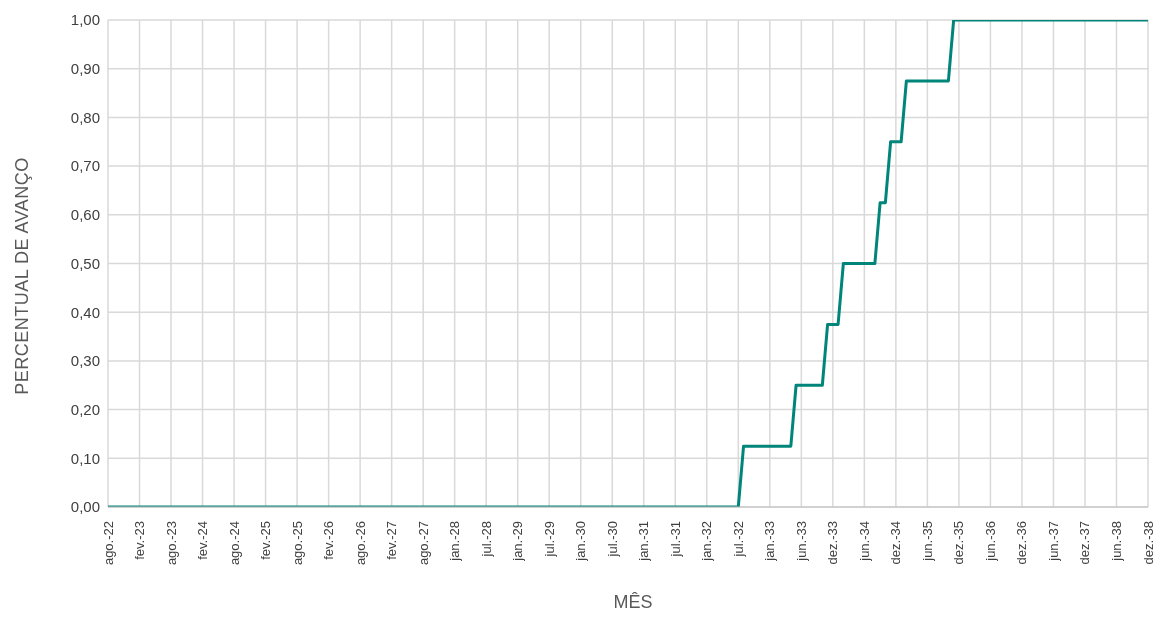 The height and width of the screenshot is (635, 1164). Describe the element at coordinates (360, 543) in the screenshot. I see `x-tick-label: ago.-26` at that location.